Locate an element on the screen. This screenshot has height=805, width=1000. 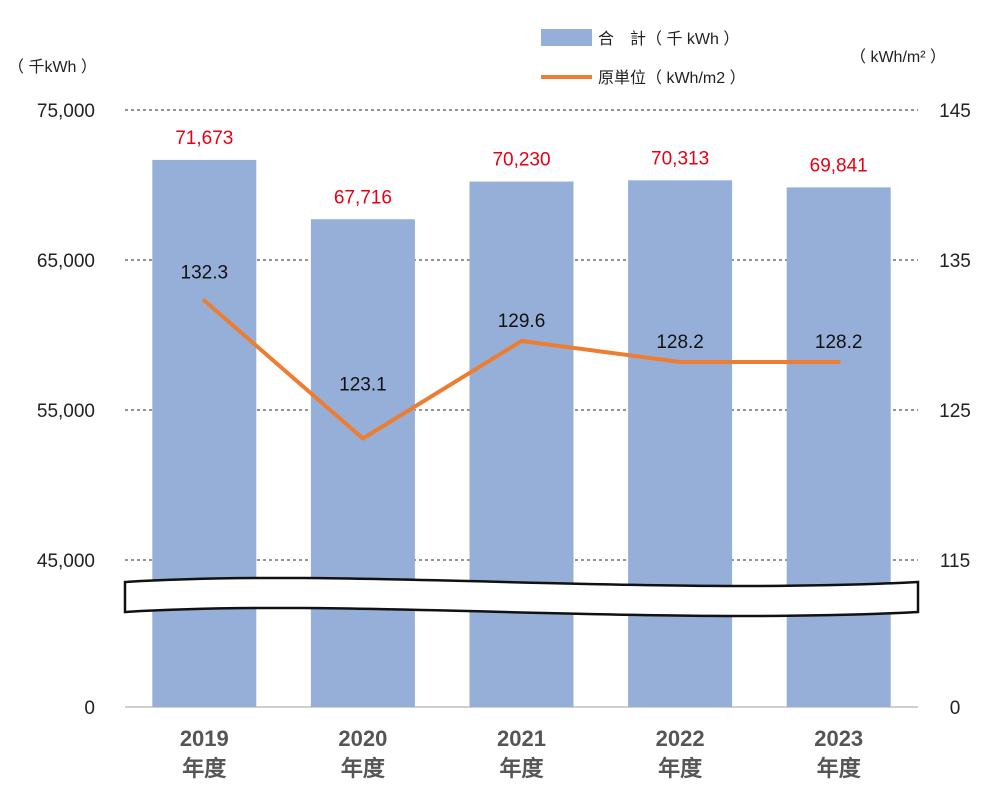
right-tick-label: 125 is located at coordinates (955, 411).